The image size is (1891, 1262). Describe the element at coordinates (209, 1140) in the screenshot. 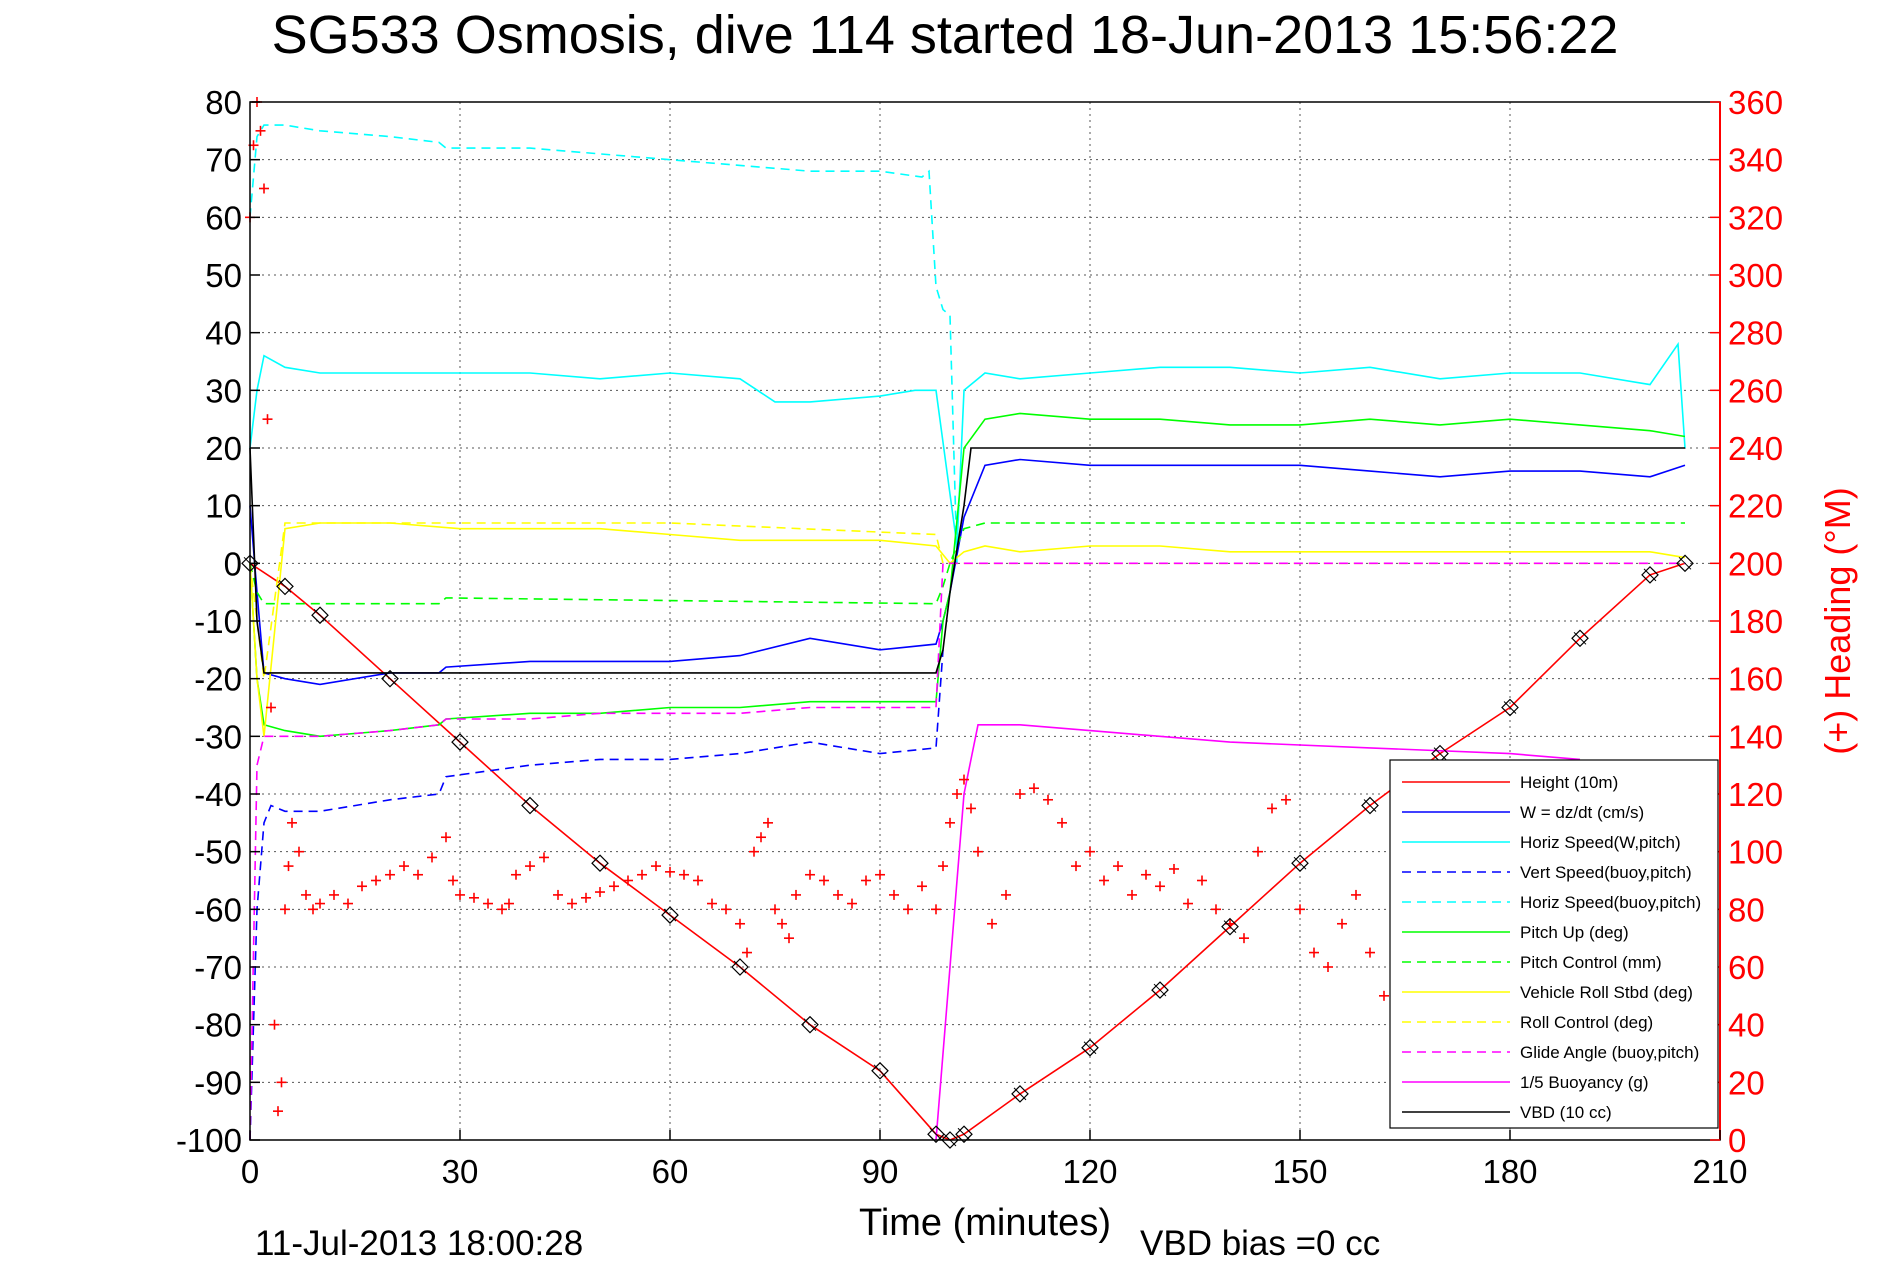

I see `y-tick-label: -100` at that location.